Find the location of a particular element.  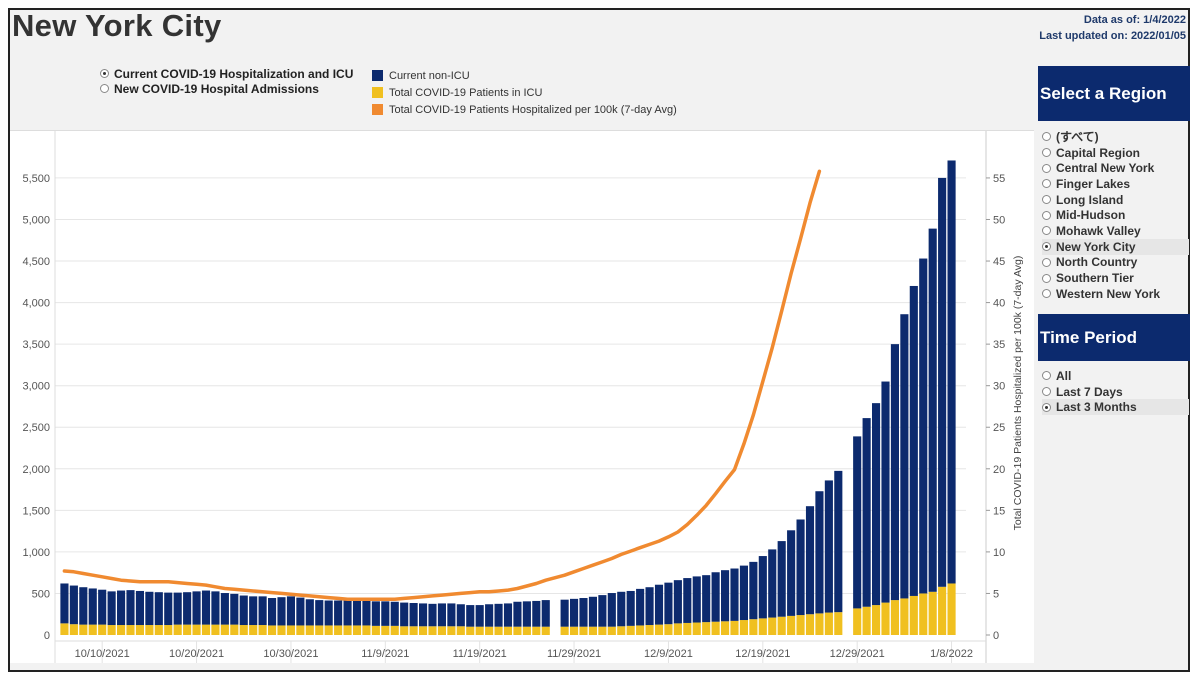

y-tick-label: 2,000 is located at coordinates (36, 470).